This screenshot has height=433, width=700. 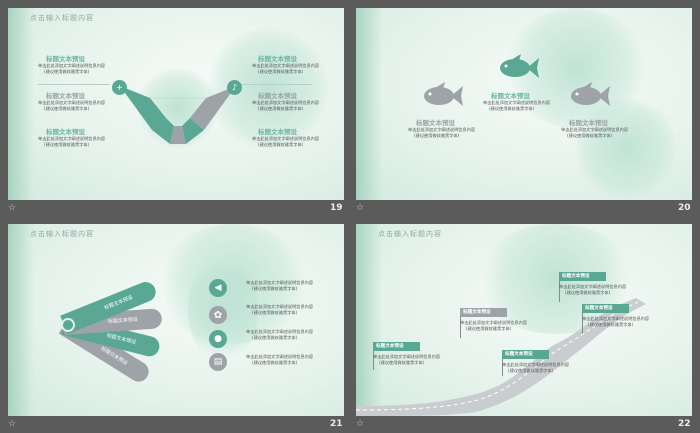 What do you see at coordinates (218, 288) in the screenshot?
I see `volume-icon: ◀` at bounding box center [218, 288].